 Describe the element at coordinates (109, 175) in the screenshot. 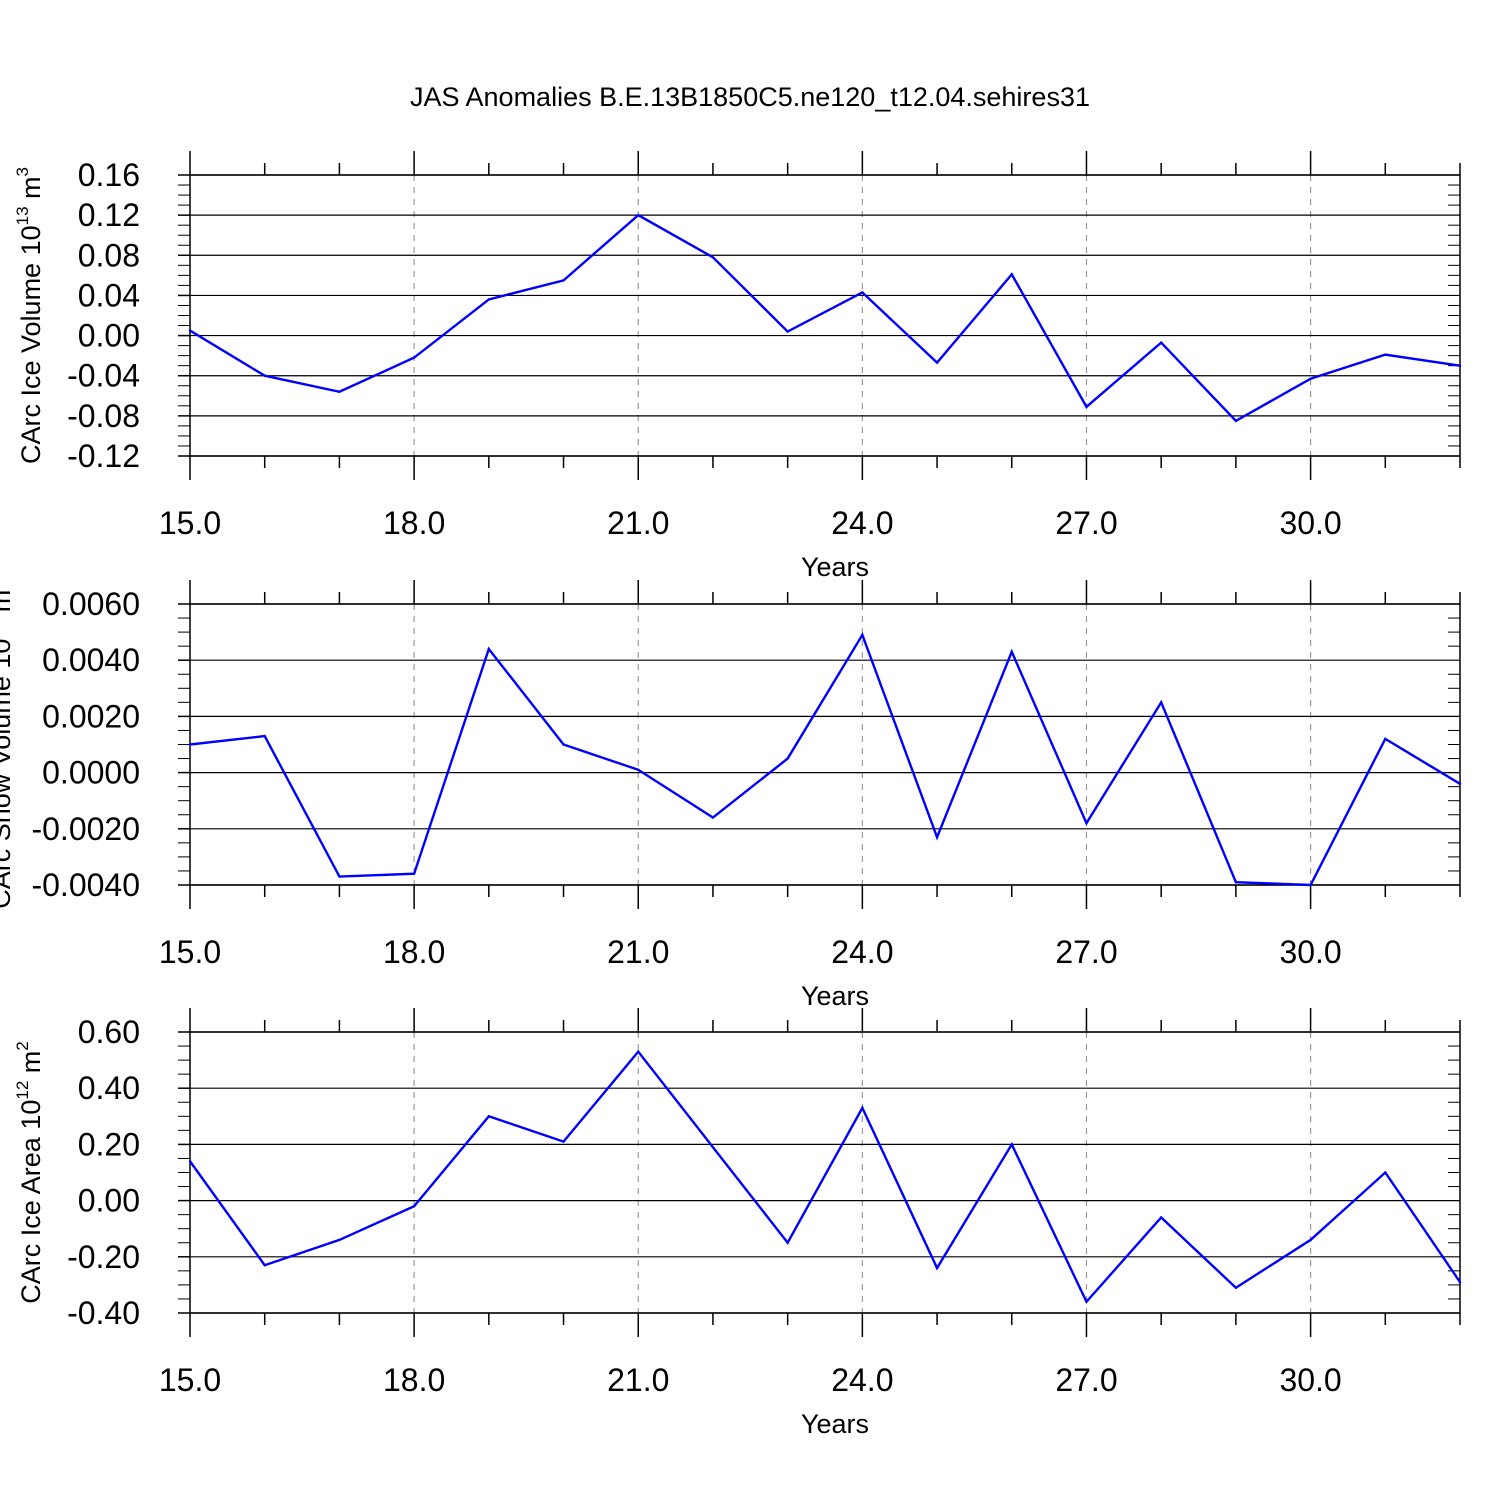

I see `y-tick-label: 0.16` at that location.